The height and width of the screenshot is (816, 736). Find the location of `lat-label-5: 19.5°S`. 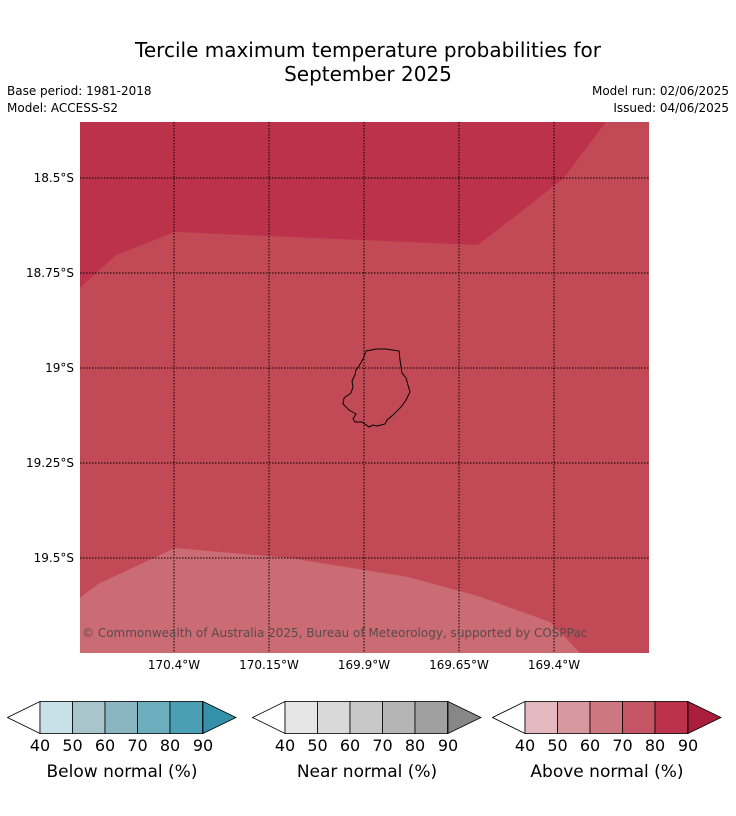

lat-label-5: 19.5°S is located at coordinates (53, 558).